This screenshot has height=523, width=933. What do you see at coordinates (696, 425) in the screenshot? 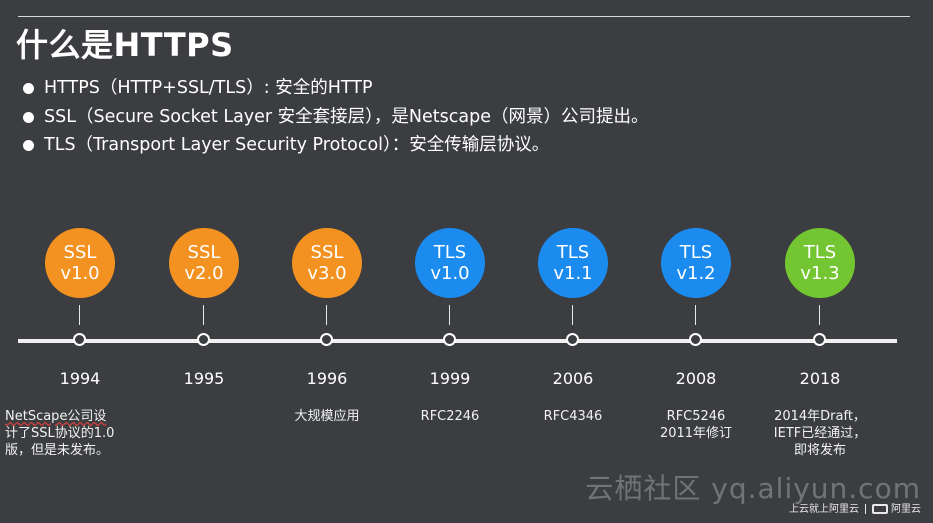
I see `timeline-note: RFC5246 2011年修订` at bounding box center [696, 425].